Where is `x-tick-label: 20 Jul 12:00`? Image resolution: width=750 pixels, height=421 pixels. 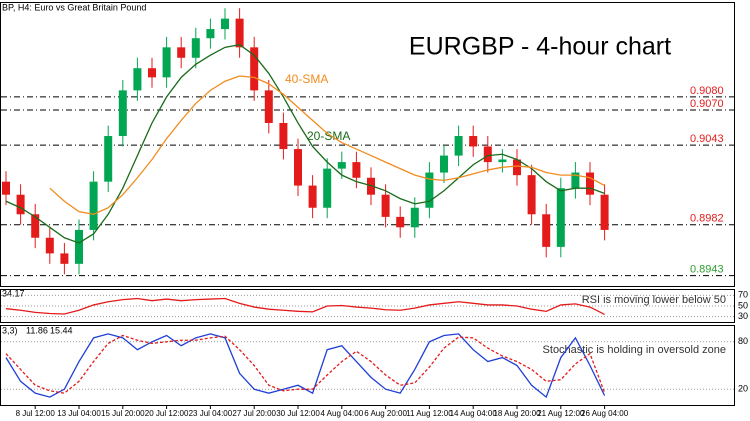 x-tick-label: 20 Jul 12:00 is located at coordinates (167, 413).